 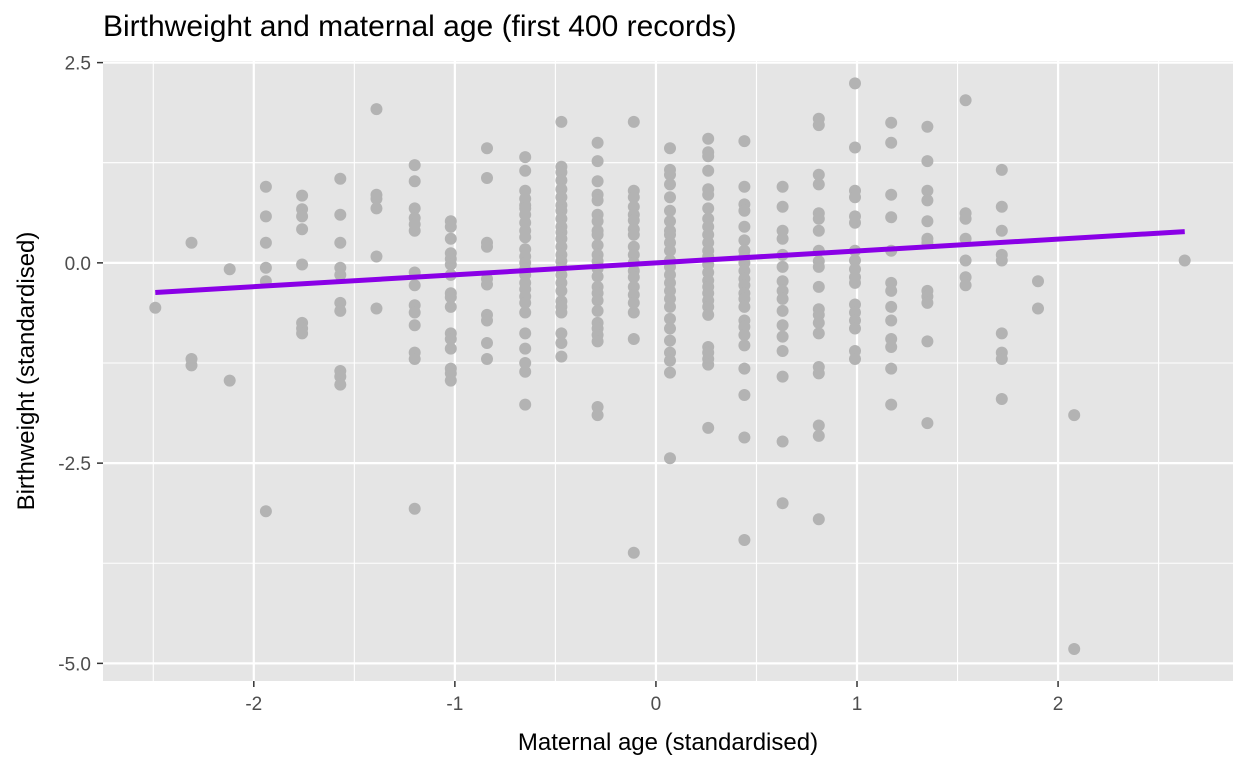 I want to click on fit-line-group, so click(x=670, y=262).